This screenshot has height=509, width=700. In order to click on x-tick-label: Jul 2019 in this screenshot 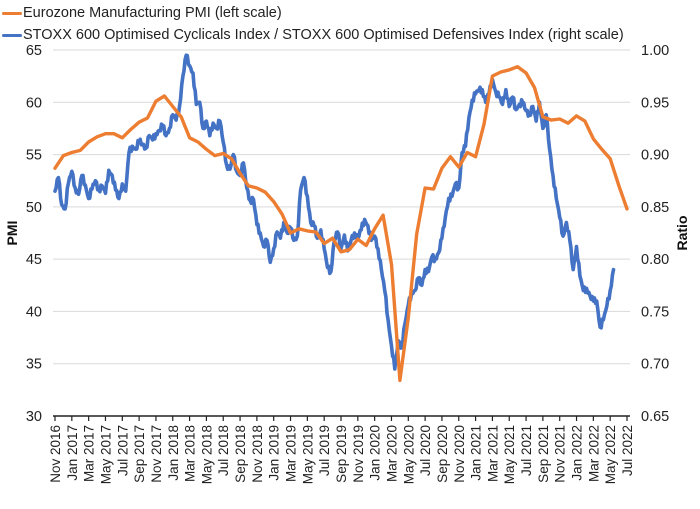, I will do `click(324, 450)`.